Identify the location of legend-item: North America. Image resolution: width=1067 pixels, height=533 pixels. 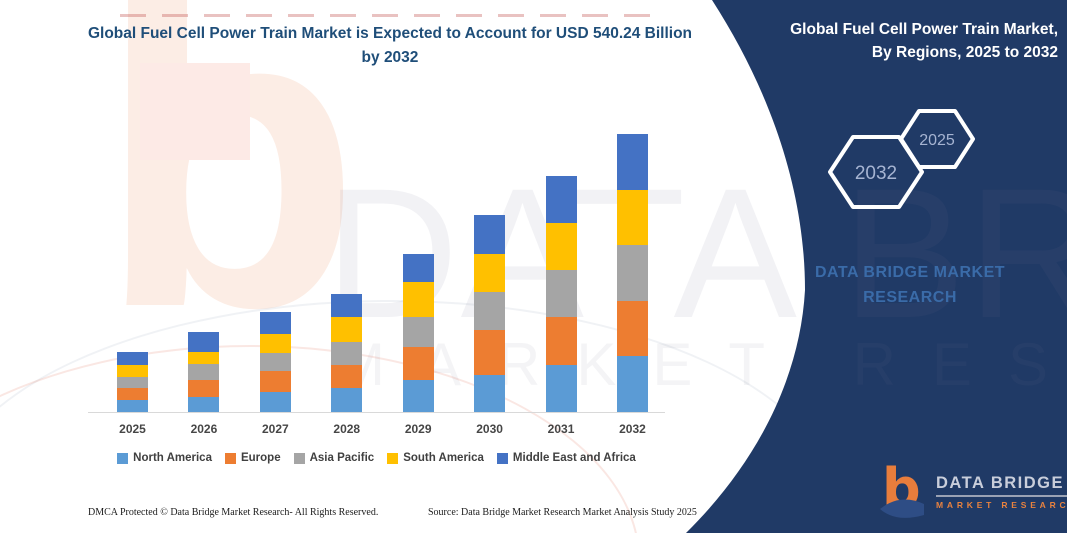
(164, 458).